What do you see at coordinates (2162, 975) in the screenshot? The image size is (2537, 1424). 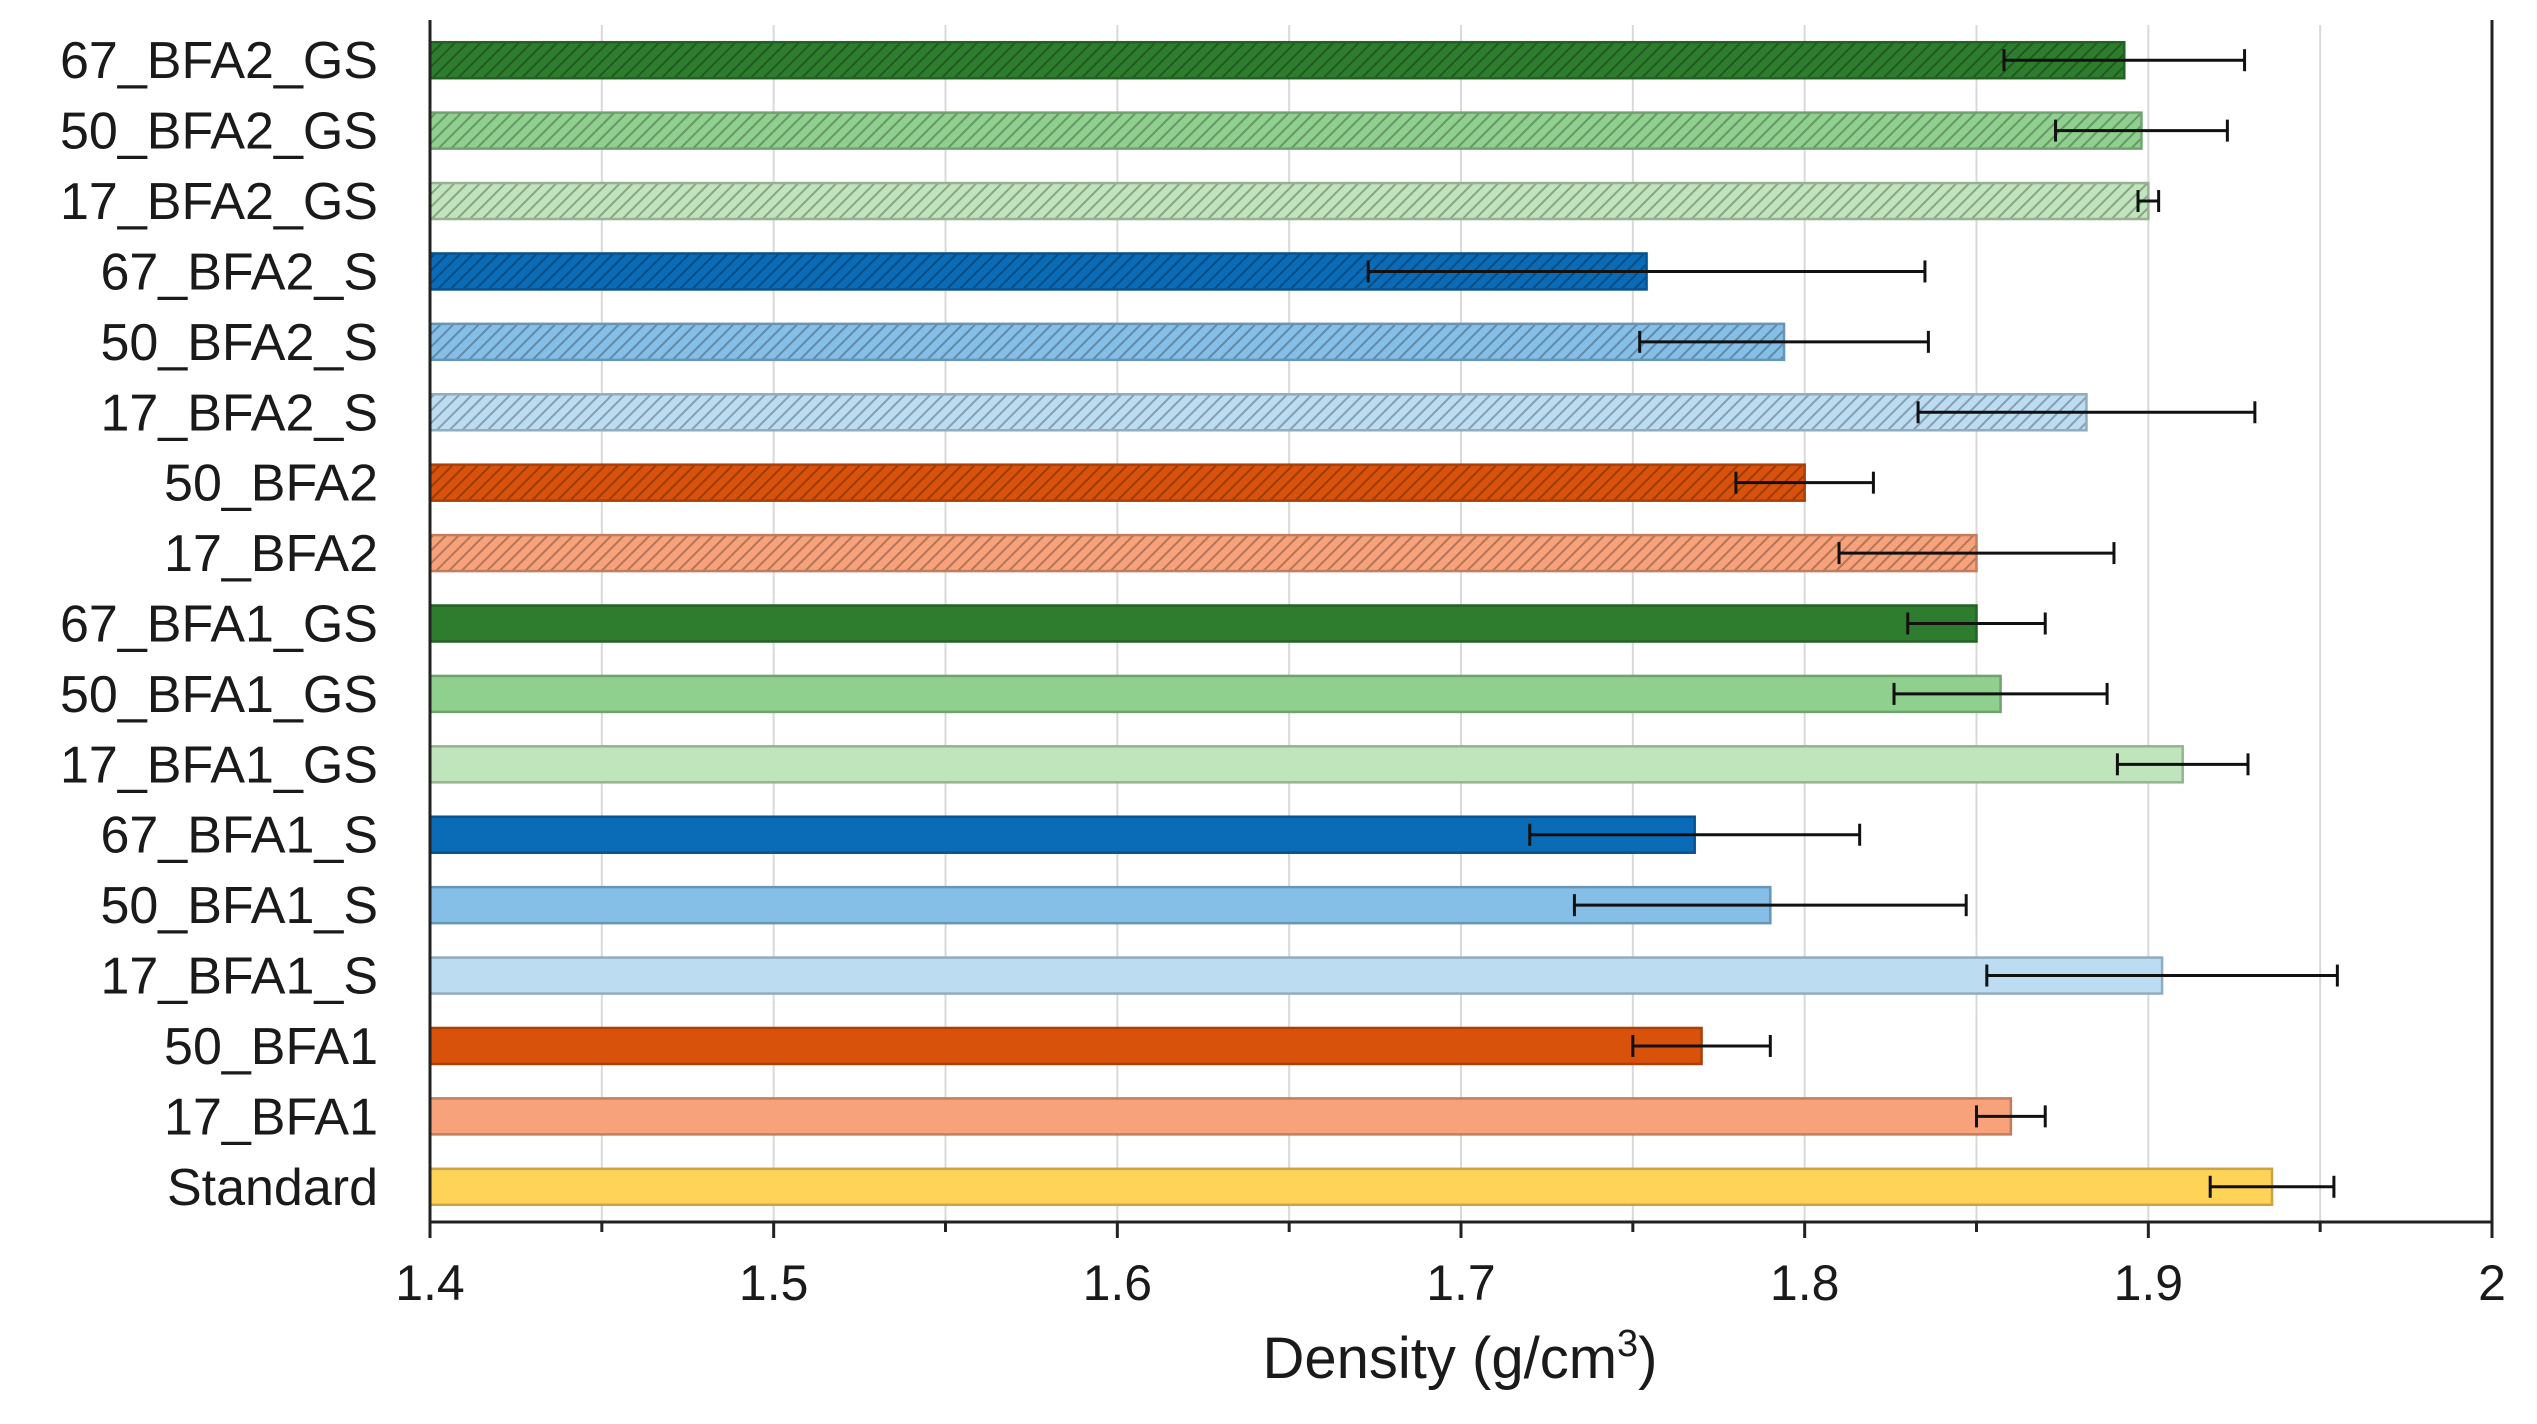 I see `error-bar-17-bfa1-s` at bounding box center [2162, 975].